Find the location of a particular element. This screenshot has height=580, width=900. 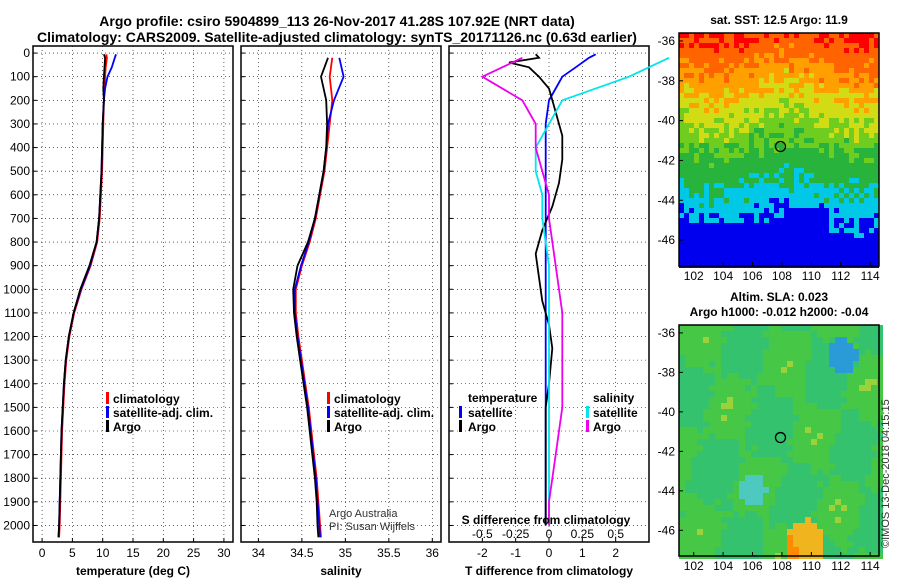

sst-map-title: sat. SST: 12.5 Argo: 11.9 is located at coordinates (779, 20).